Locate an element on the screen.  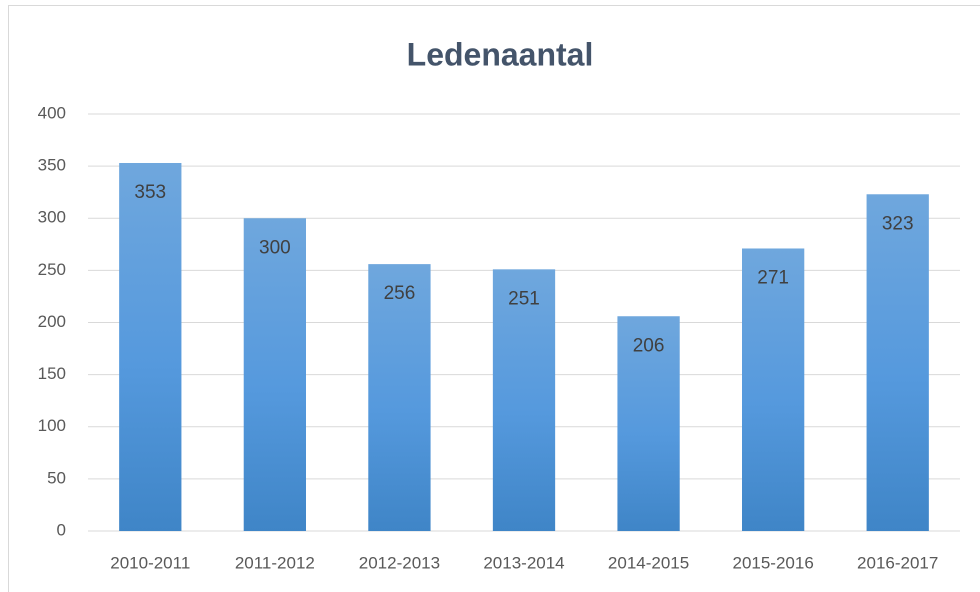
y-tick-label: 50 is located at coordinates (56, 477).